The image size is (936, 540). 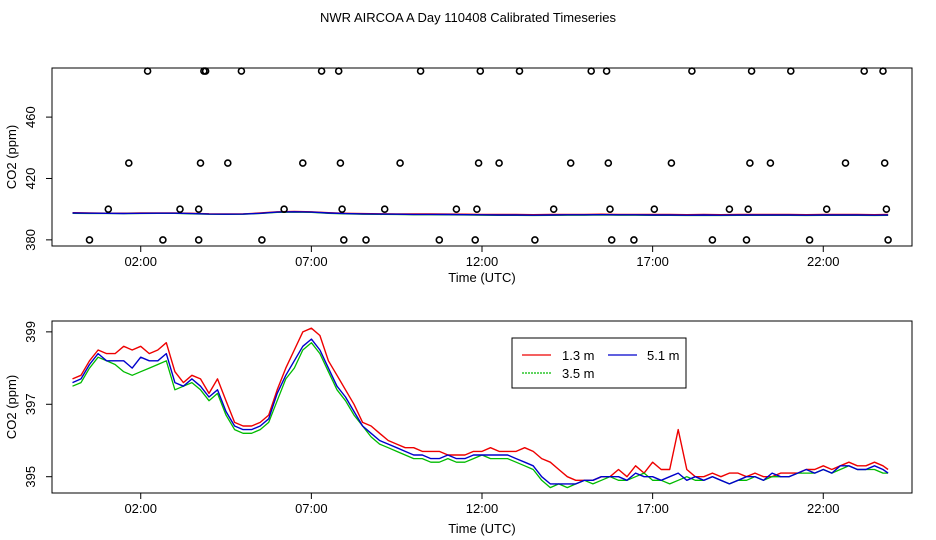 What do you see at coordinates (578, 355) in the screenshot?
I see `legend-label-1-3m: 1.3 m` at bounding box center [578, 355].